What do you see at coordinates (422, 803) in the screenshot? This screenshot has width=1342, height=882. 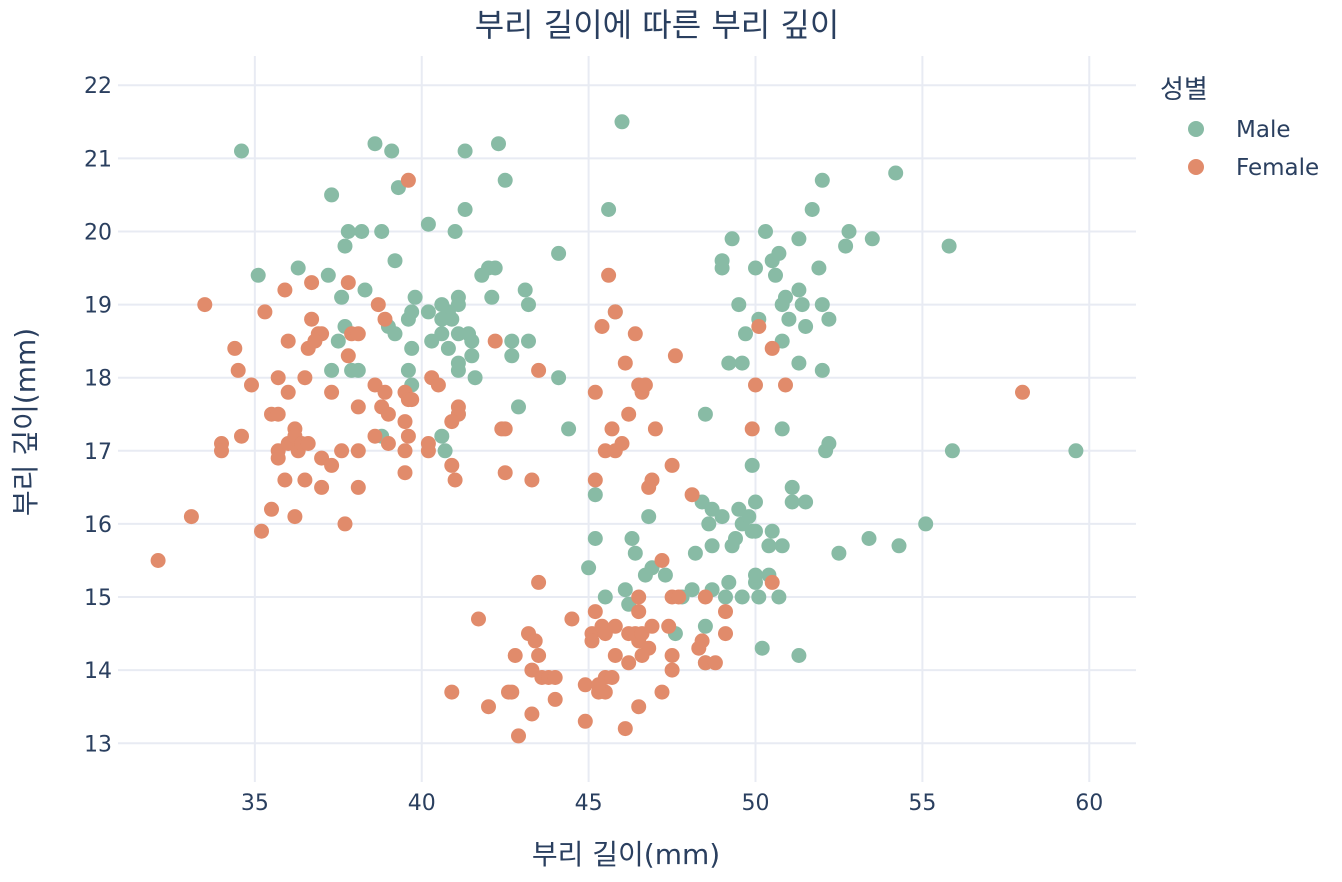 I see `x-tick-label: 40` at bounding box center [422, 803].